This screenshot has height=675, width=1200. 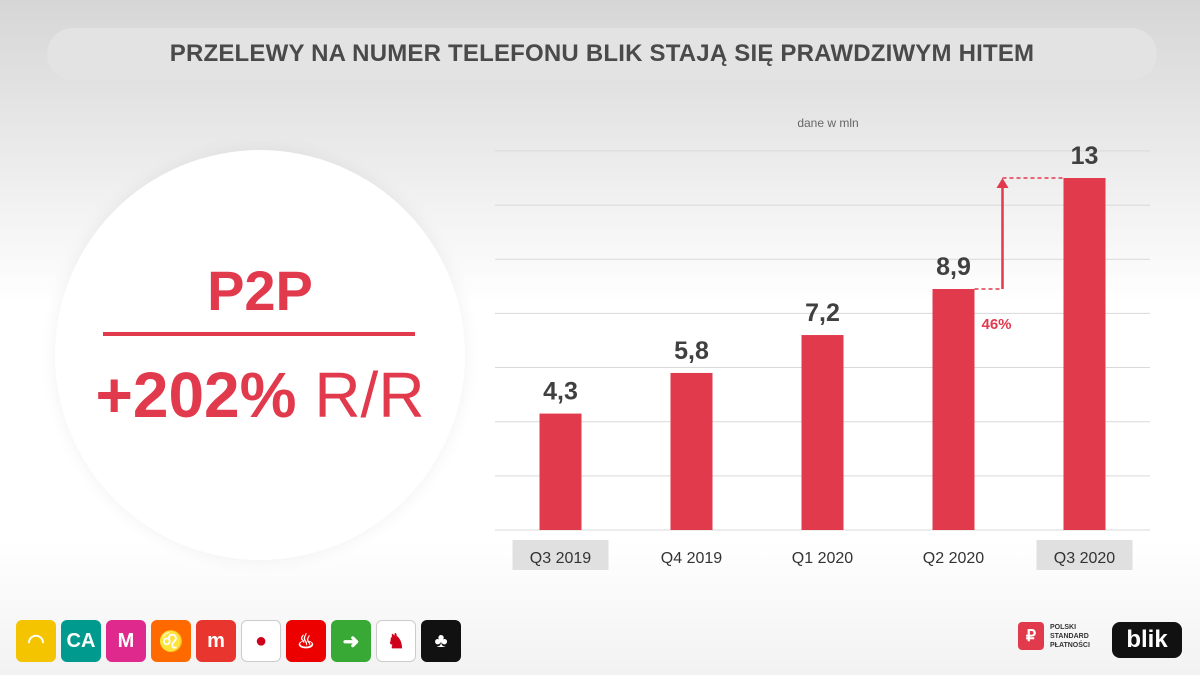 I want to click on bar-q2-2020, so click(x=953, y=409).